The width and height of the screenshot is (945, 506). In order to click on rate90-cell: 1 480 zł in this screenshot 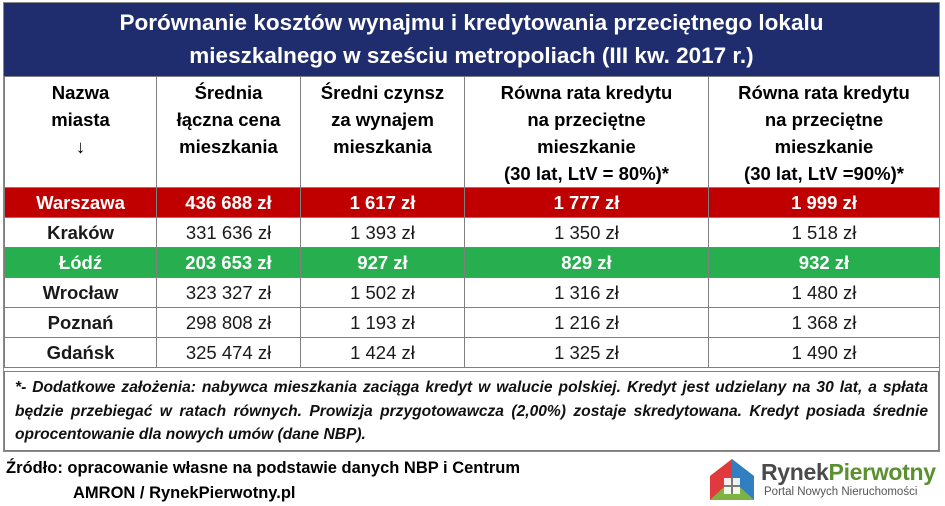, I will do `click(824, 292)`.